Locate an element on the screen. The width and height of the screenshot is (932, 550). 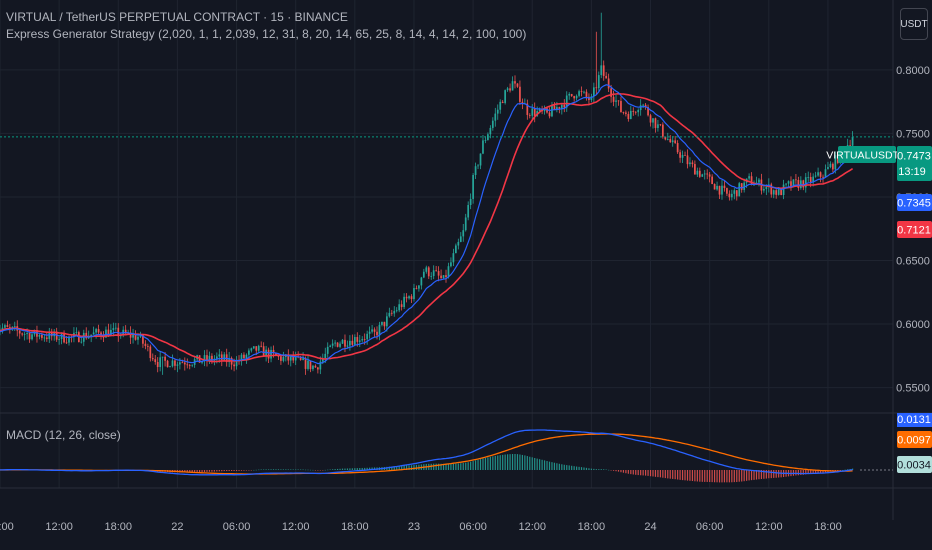
x-tick-label: 12:00 is located at coordinates (769, 527).